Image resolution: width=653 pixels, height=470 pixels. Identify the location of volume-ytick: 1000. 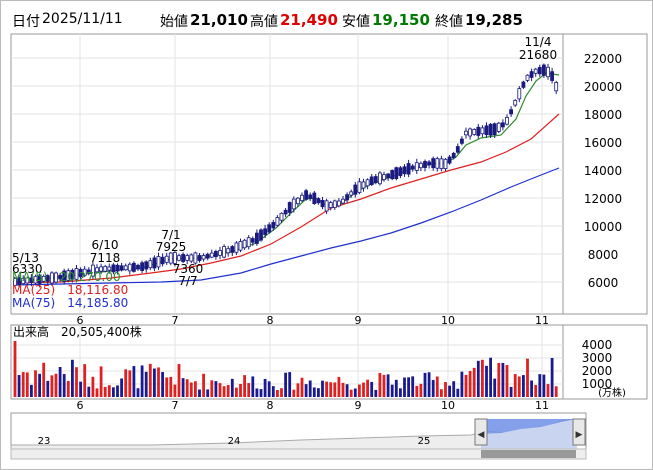
(597, 384).